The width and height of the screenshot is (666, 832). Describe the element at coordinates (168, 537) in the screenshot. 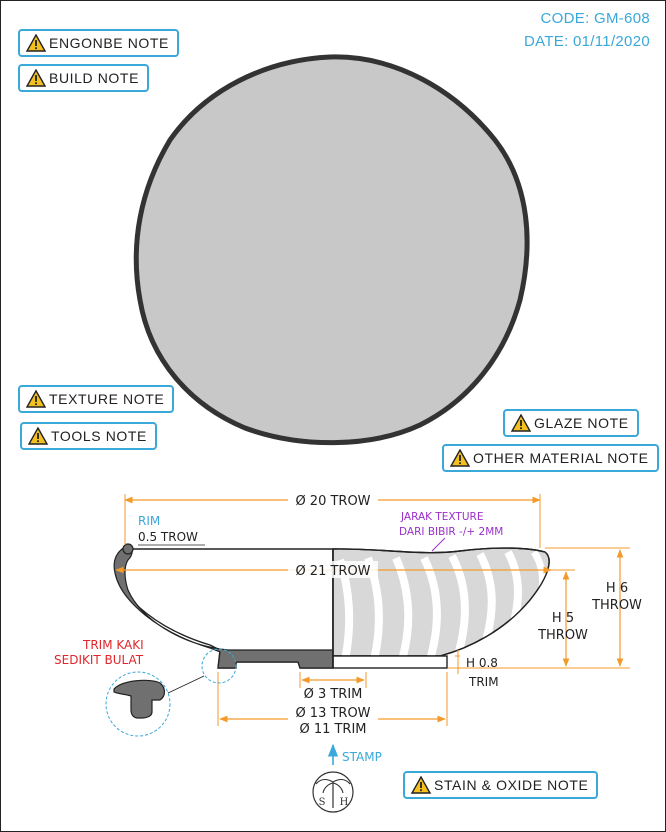

I see `rim-thickness-label: 0.5 TROW` at that location.